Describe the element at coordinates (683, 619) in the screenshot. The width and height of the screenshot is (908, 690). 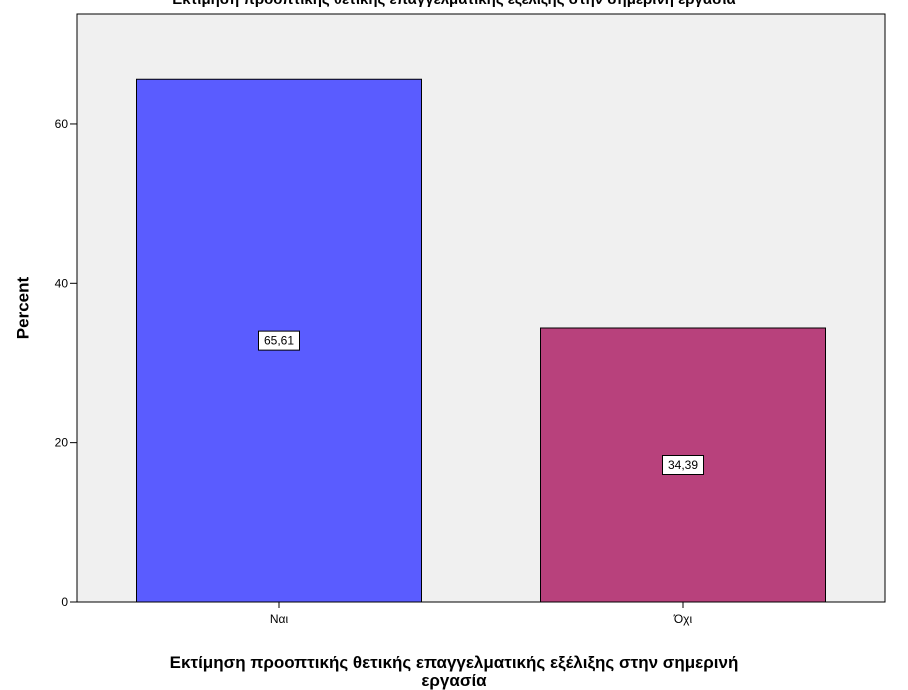
I see `x-tick-label-2: Όχι` at that location.